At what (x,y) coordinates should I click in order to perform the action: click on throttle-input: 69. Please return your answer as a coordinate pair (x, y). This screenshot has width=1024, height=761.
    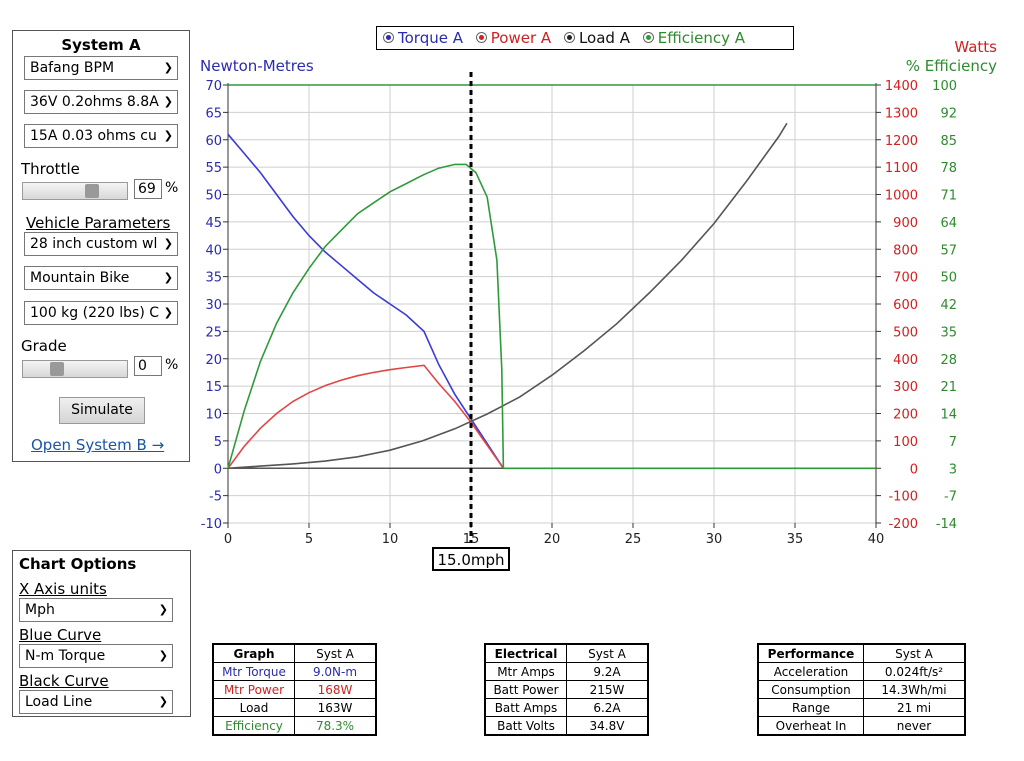
    Looking at the image, I should click on (148, 189).